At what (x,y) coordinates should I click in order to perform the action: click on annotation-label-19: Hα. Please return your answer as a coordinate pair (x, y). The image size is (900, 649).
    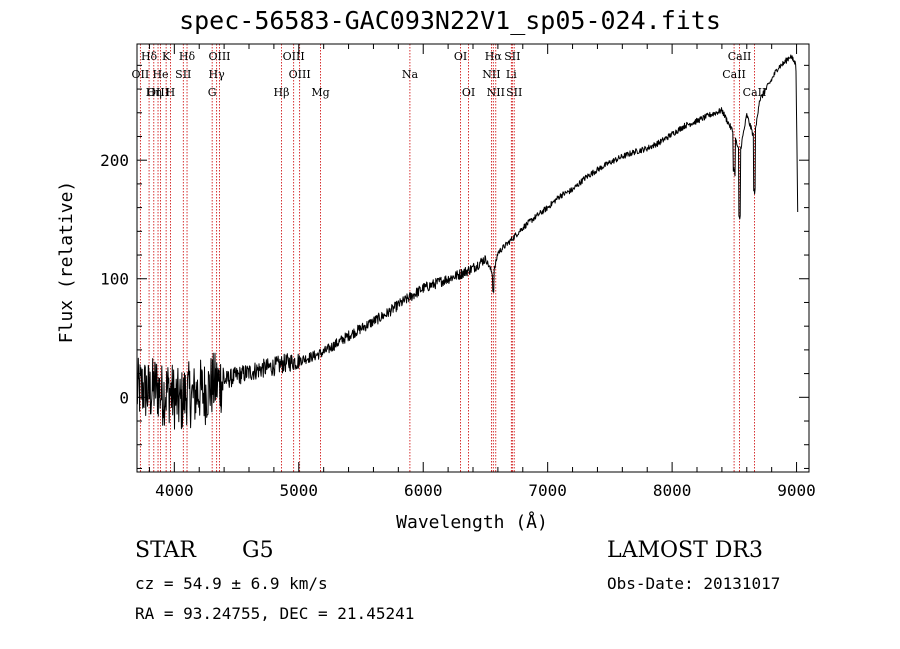
    Looking at the image, I should click on (494, 56).